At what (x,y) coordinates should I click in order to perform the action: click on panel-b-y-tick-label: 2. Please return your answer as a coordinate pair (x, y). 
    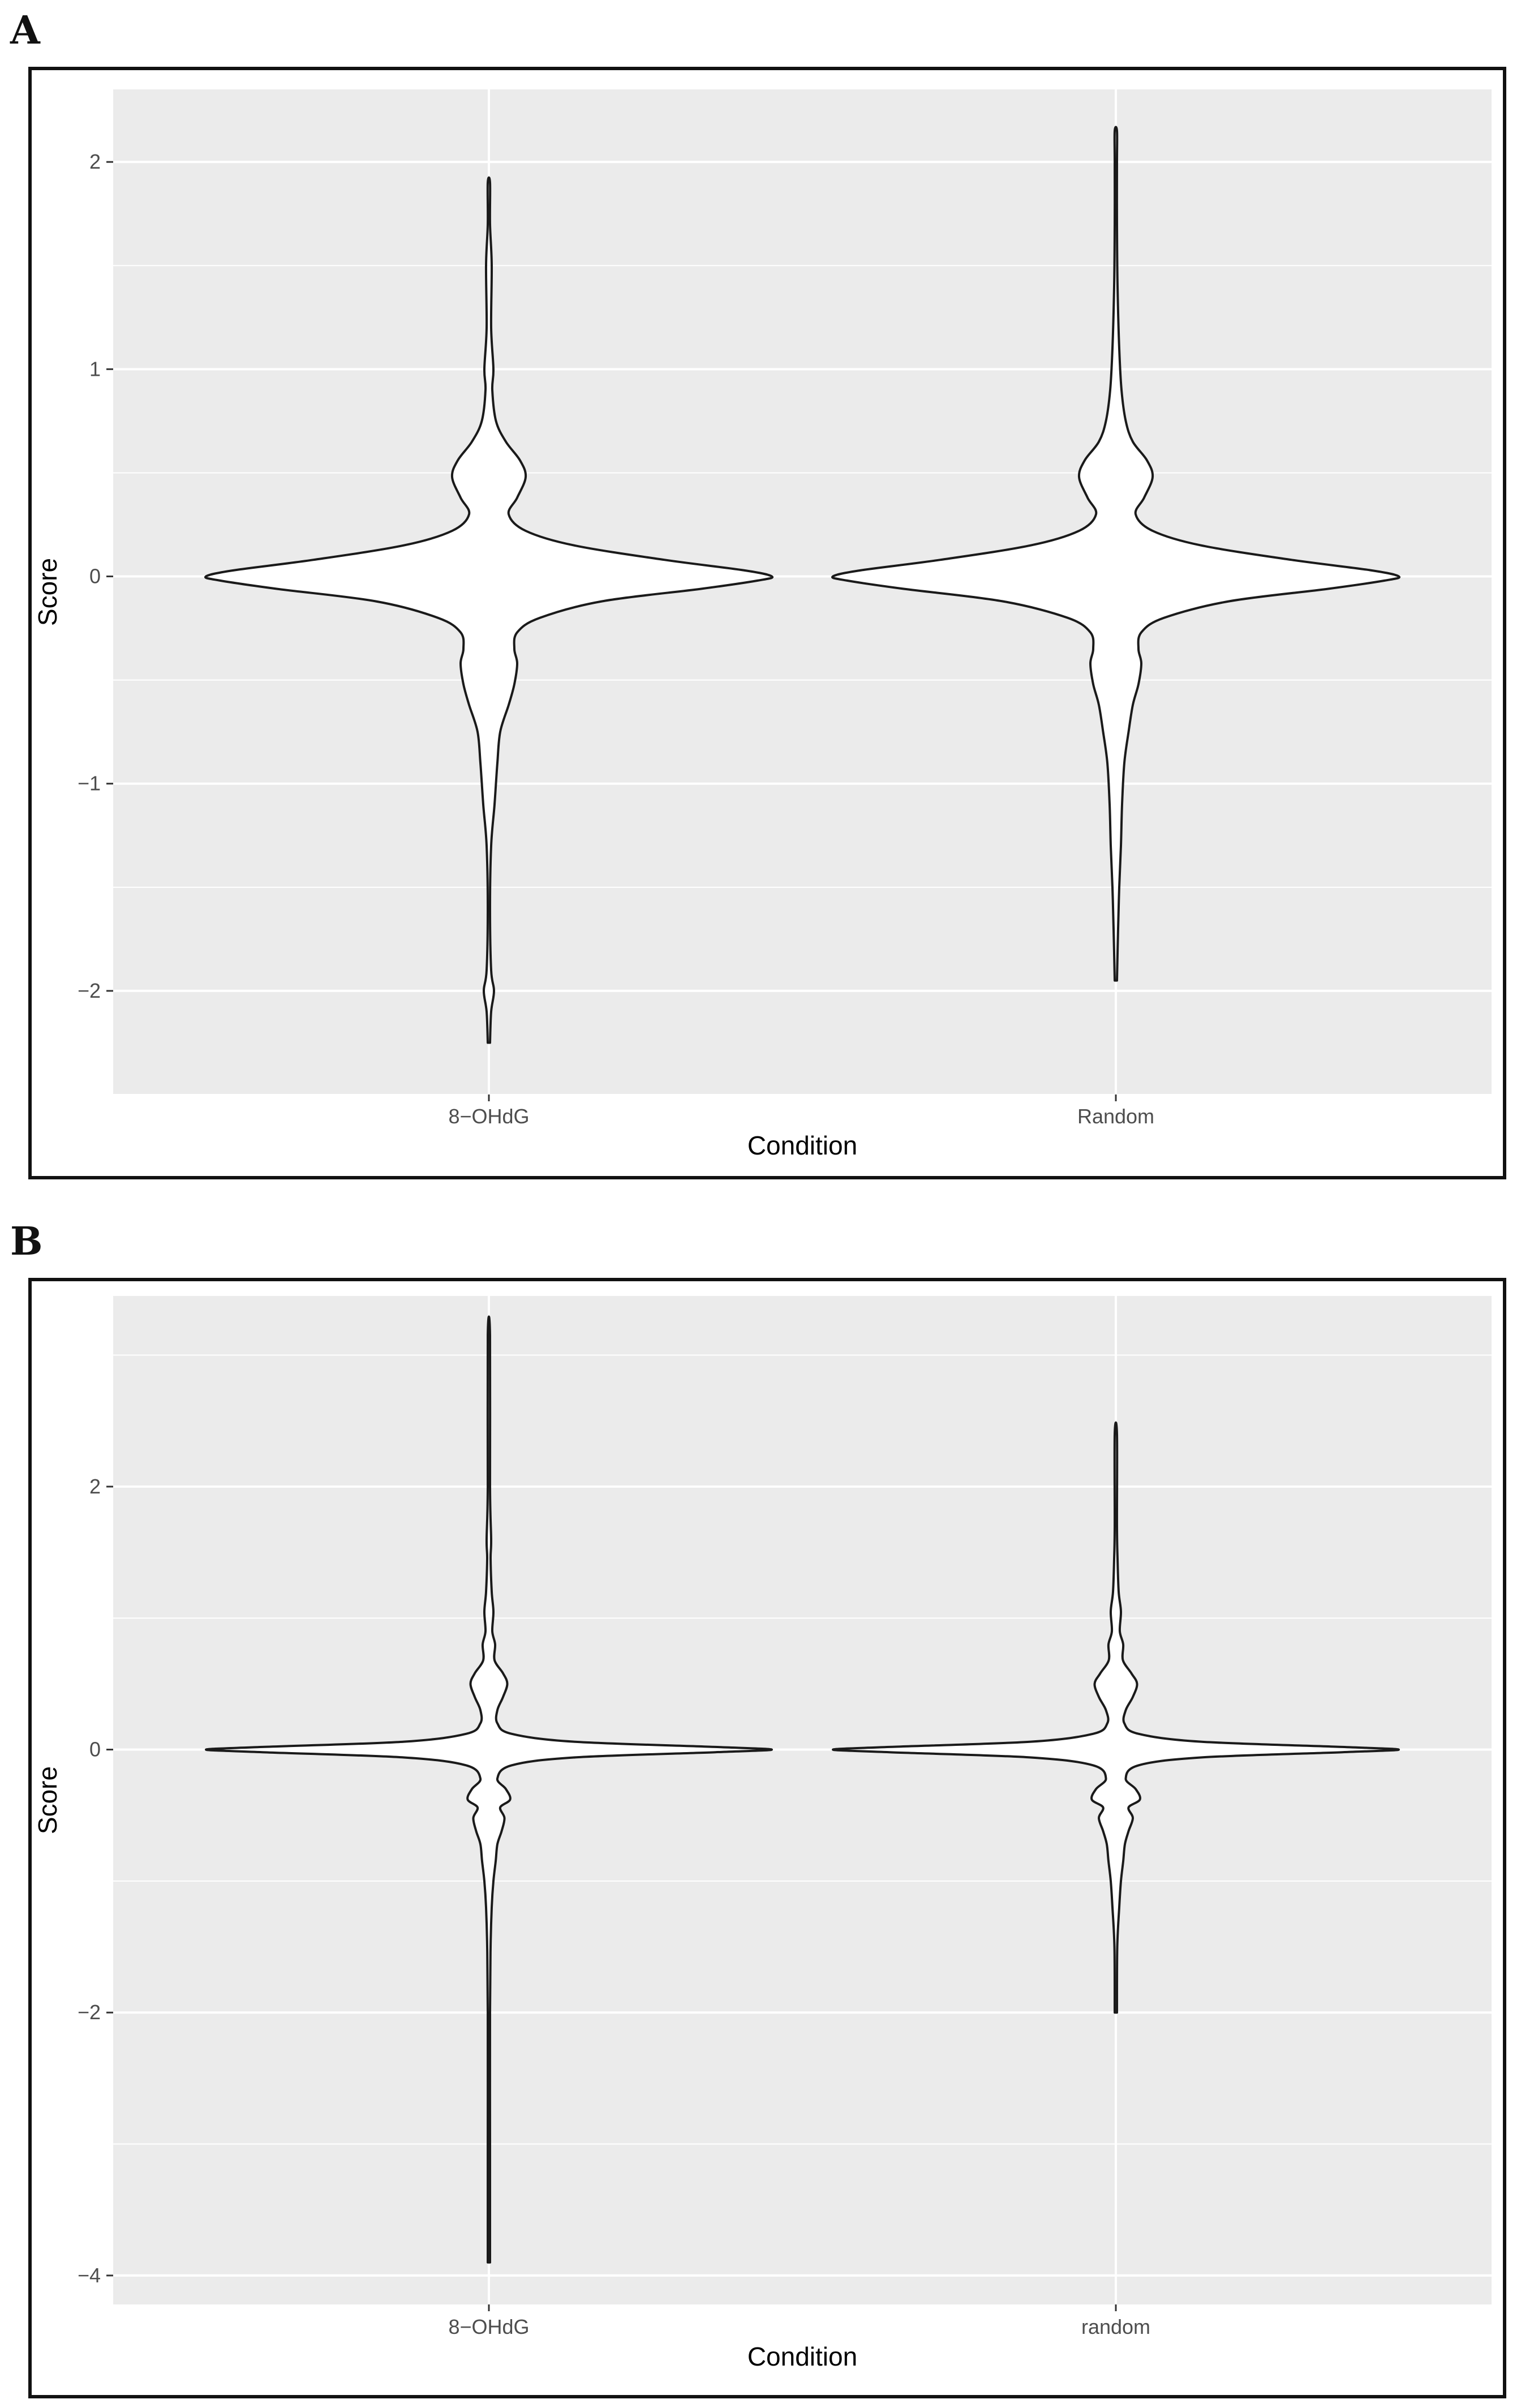
    Looking at the image, I should click on (95, 1486).